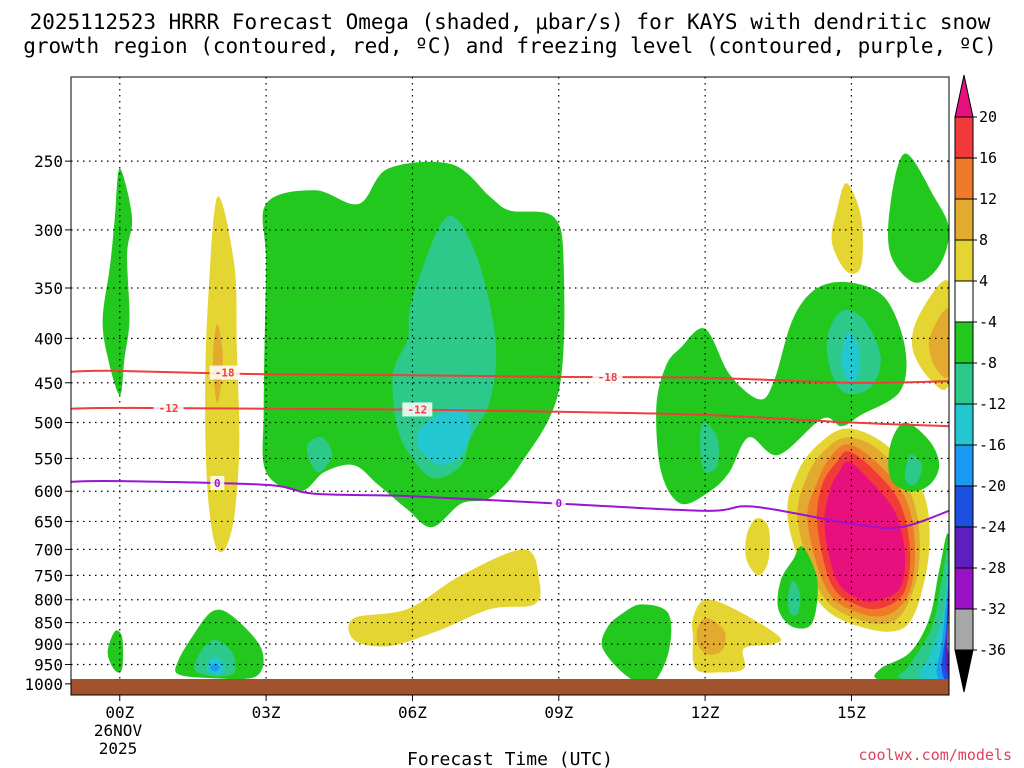  Describe the element at coordinates (48, 665) in the screenshot. I see `y-tick-label-950: 950` at that location.